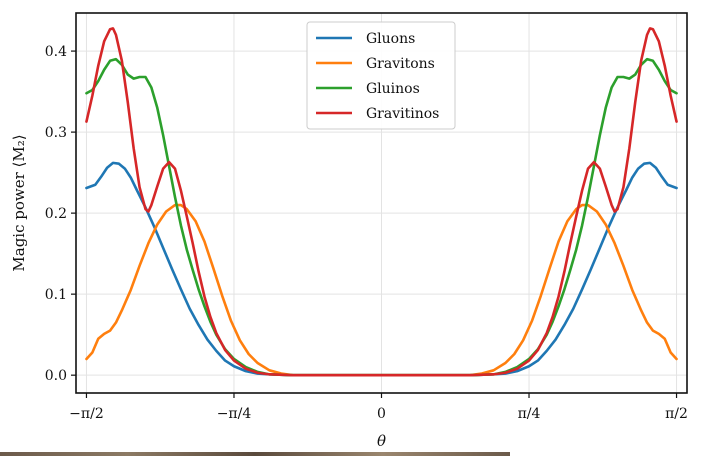 Image resolution: width=705 pixels, height=456 pixels. Describe the element at coordinates (381, 414) in the screenshot. I see `x-tick-label: 0` at that location.